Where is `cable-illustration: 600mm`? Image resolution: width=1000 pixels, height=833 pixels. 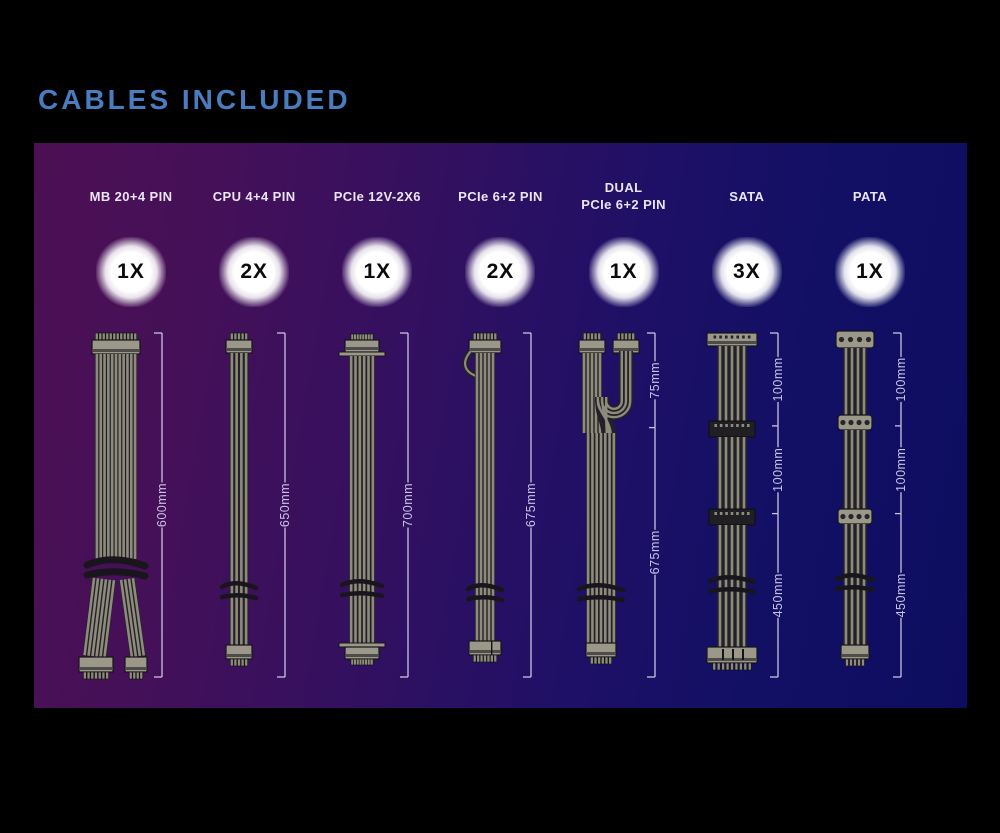
cable-illustration: 600mm is located at coordinates (123, 506).